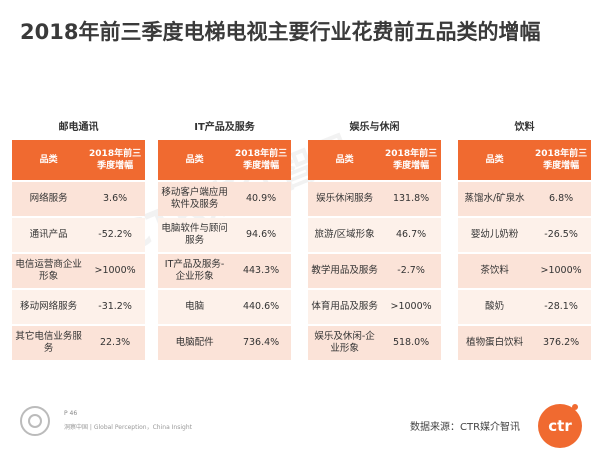  What do you see at coordinates (560, 426) in the screenshot?
I see `ctr-logo-icon: ctr` at bounding box center [560, 426].